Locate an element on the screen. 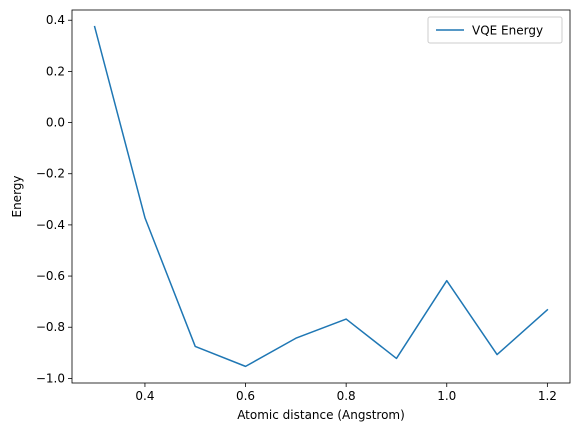 This screenshot has height=432, width=578. legend-label: VQE Energy is located at coordinates (507, 31).